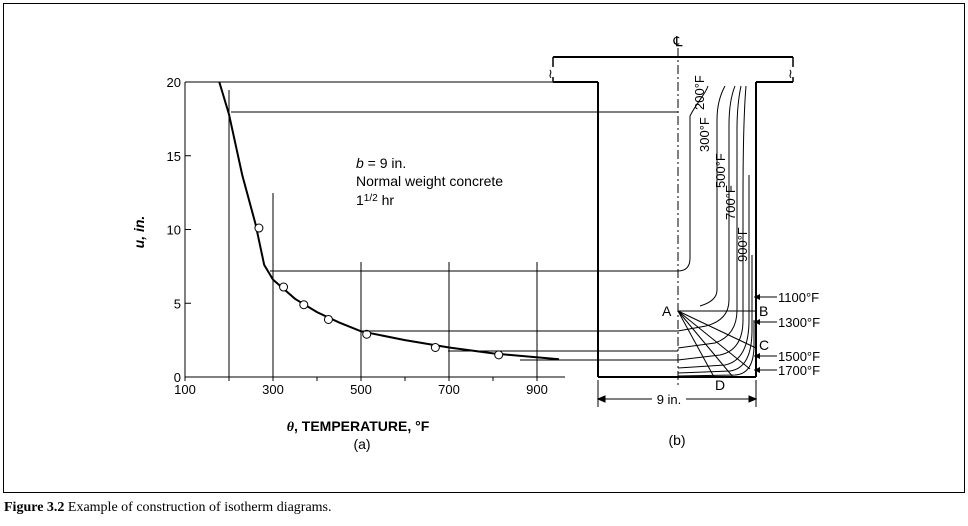 The width and height of the screenshot is (968, 526). What do you see at coordinates (381, 163) in the screenshot?
I see `svg-text: b = 9 in.` at bounding box center [381, 163].